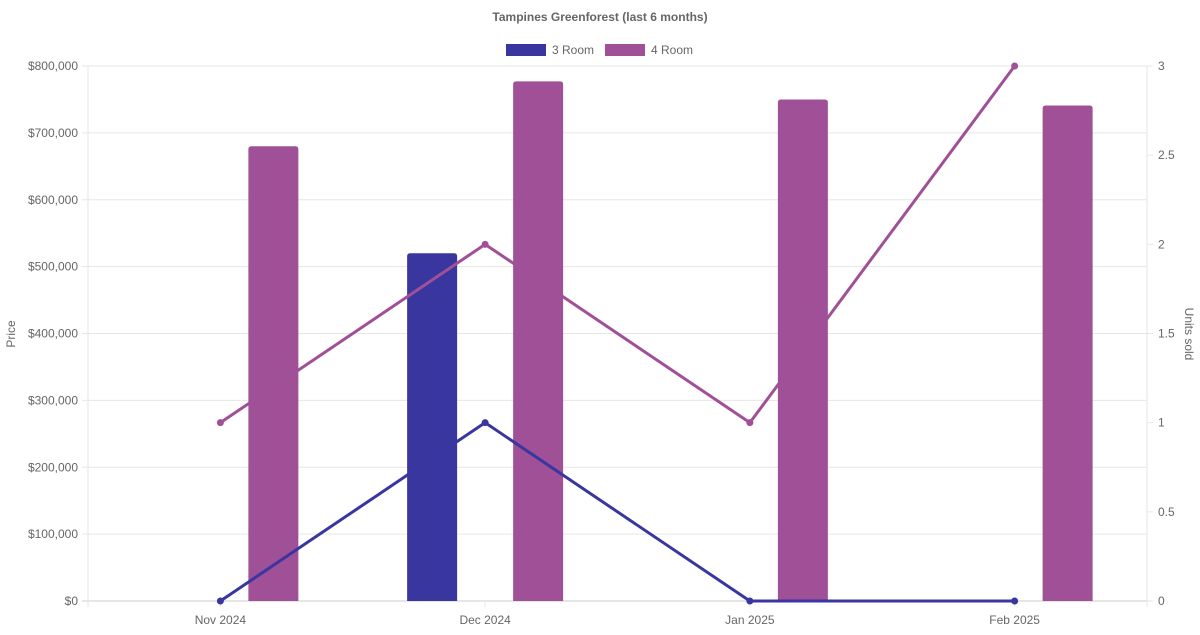  I want to click on x-tick-label: Feb 2025, so click(1014, 620).